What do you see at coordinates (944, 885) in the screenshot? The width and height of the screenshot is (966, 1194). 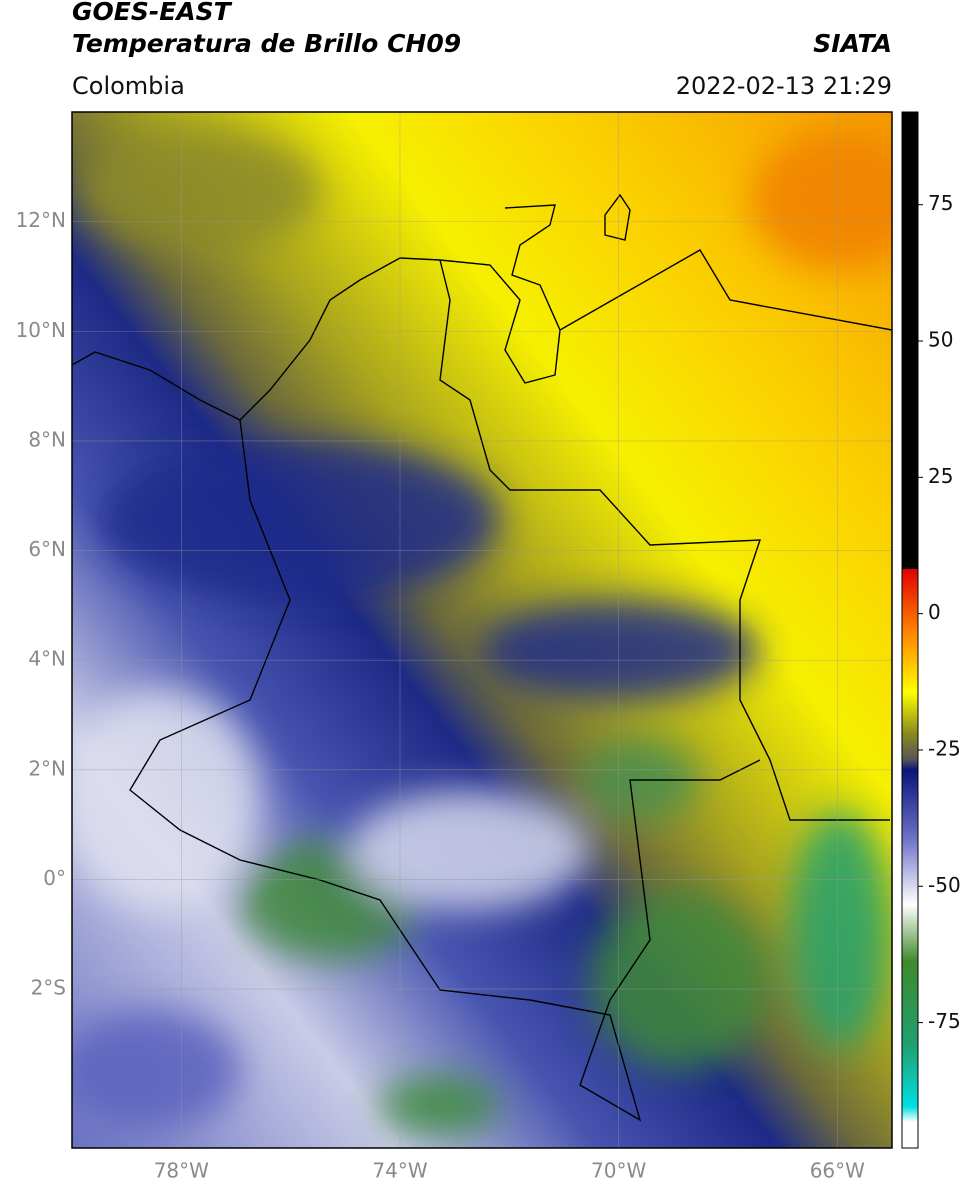 I see `colorbar-tick-label: -50` at bounding box center [944, 885].